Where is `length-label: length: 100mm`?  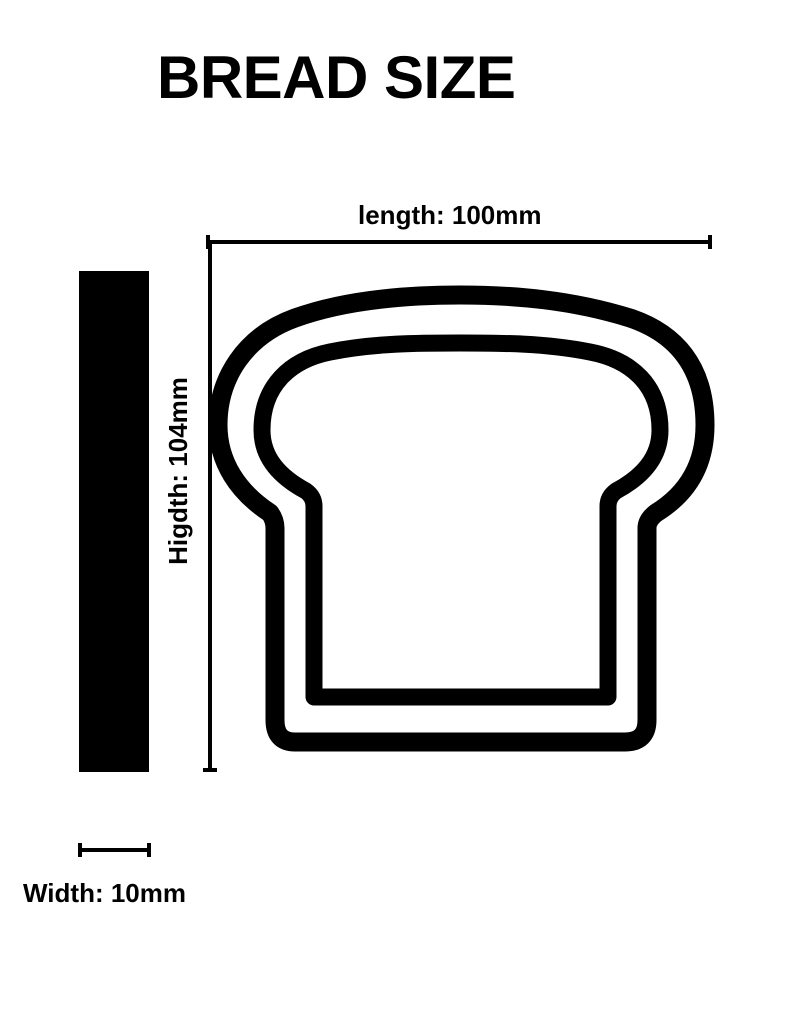 length-label: length: 100mm is located at coordinates (450, 215).